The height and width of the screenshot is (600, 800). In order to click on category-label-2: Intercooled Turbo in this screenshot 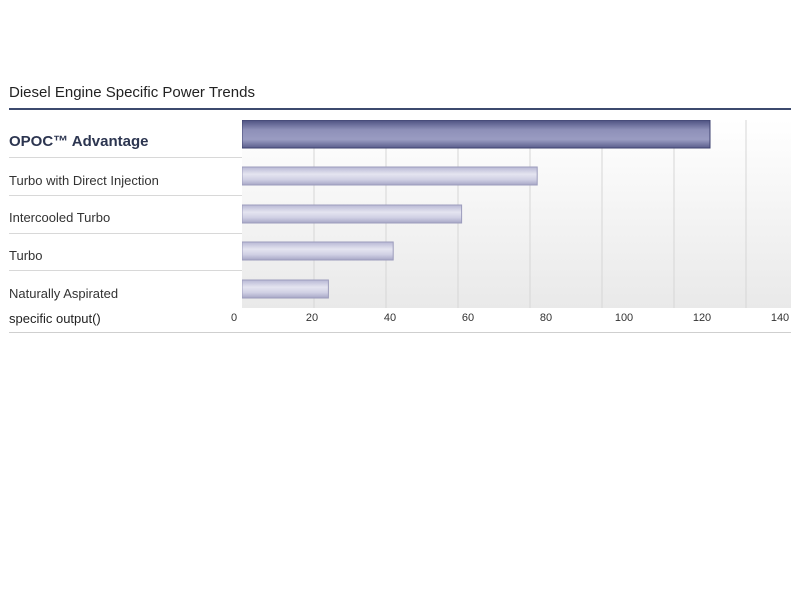, I will do `click(60, 217)`.